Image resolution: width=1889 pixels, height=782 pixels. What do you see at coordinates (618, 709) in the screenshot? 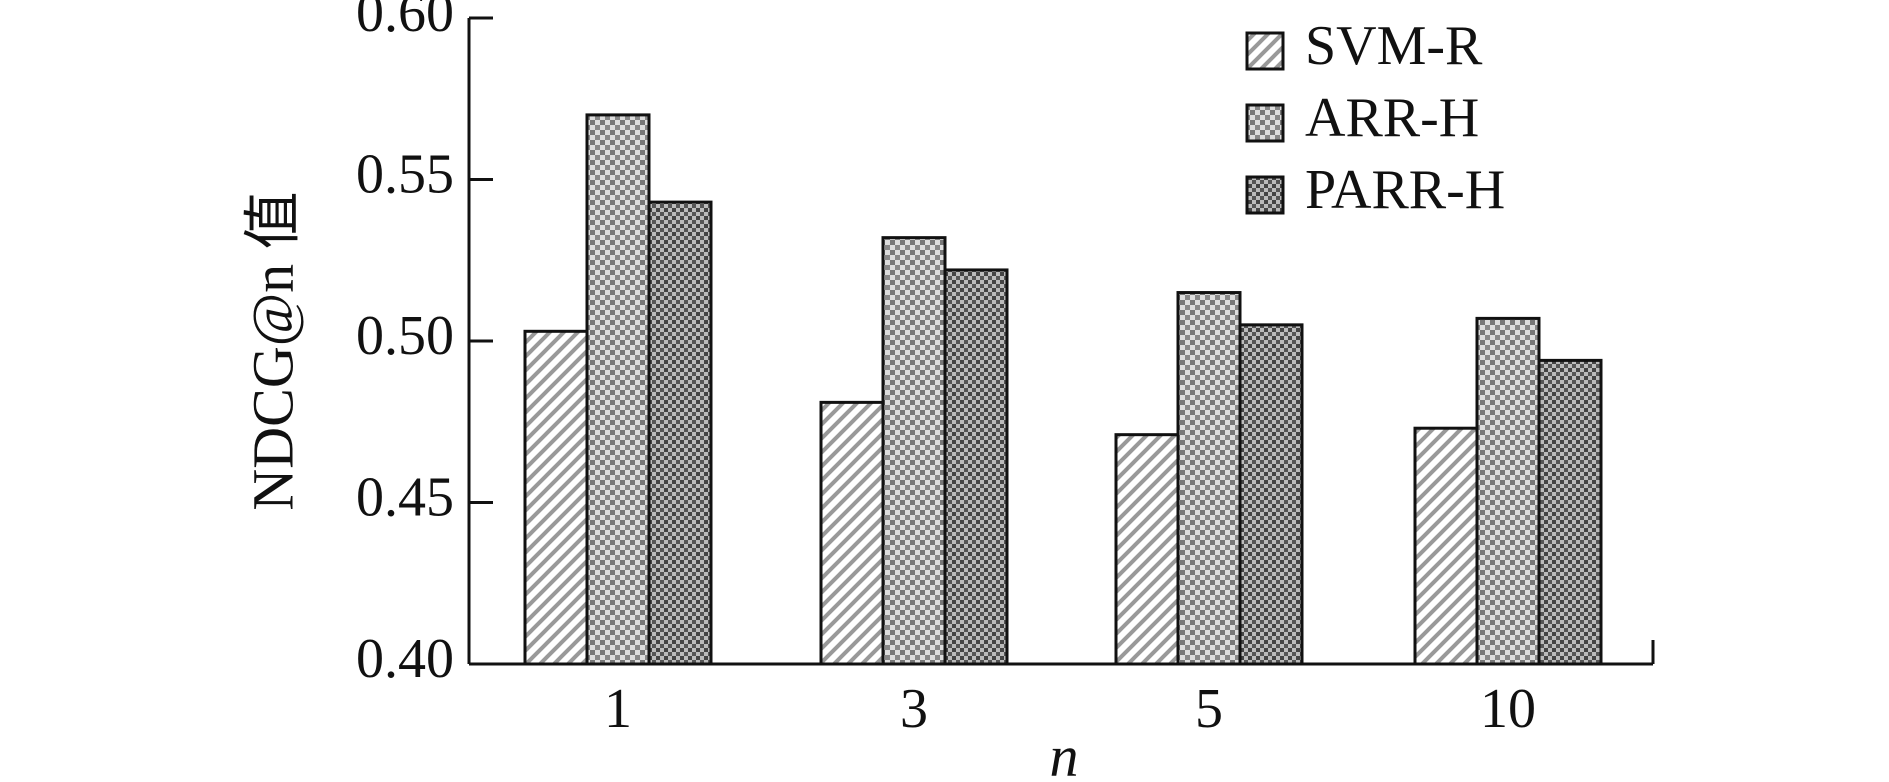
I see `x-tick-label: 1` at bounding box center [618, 709].